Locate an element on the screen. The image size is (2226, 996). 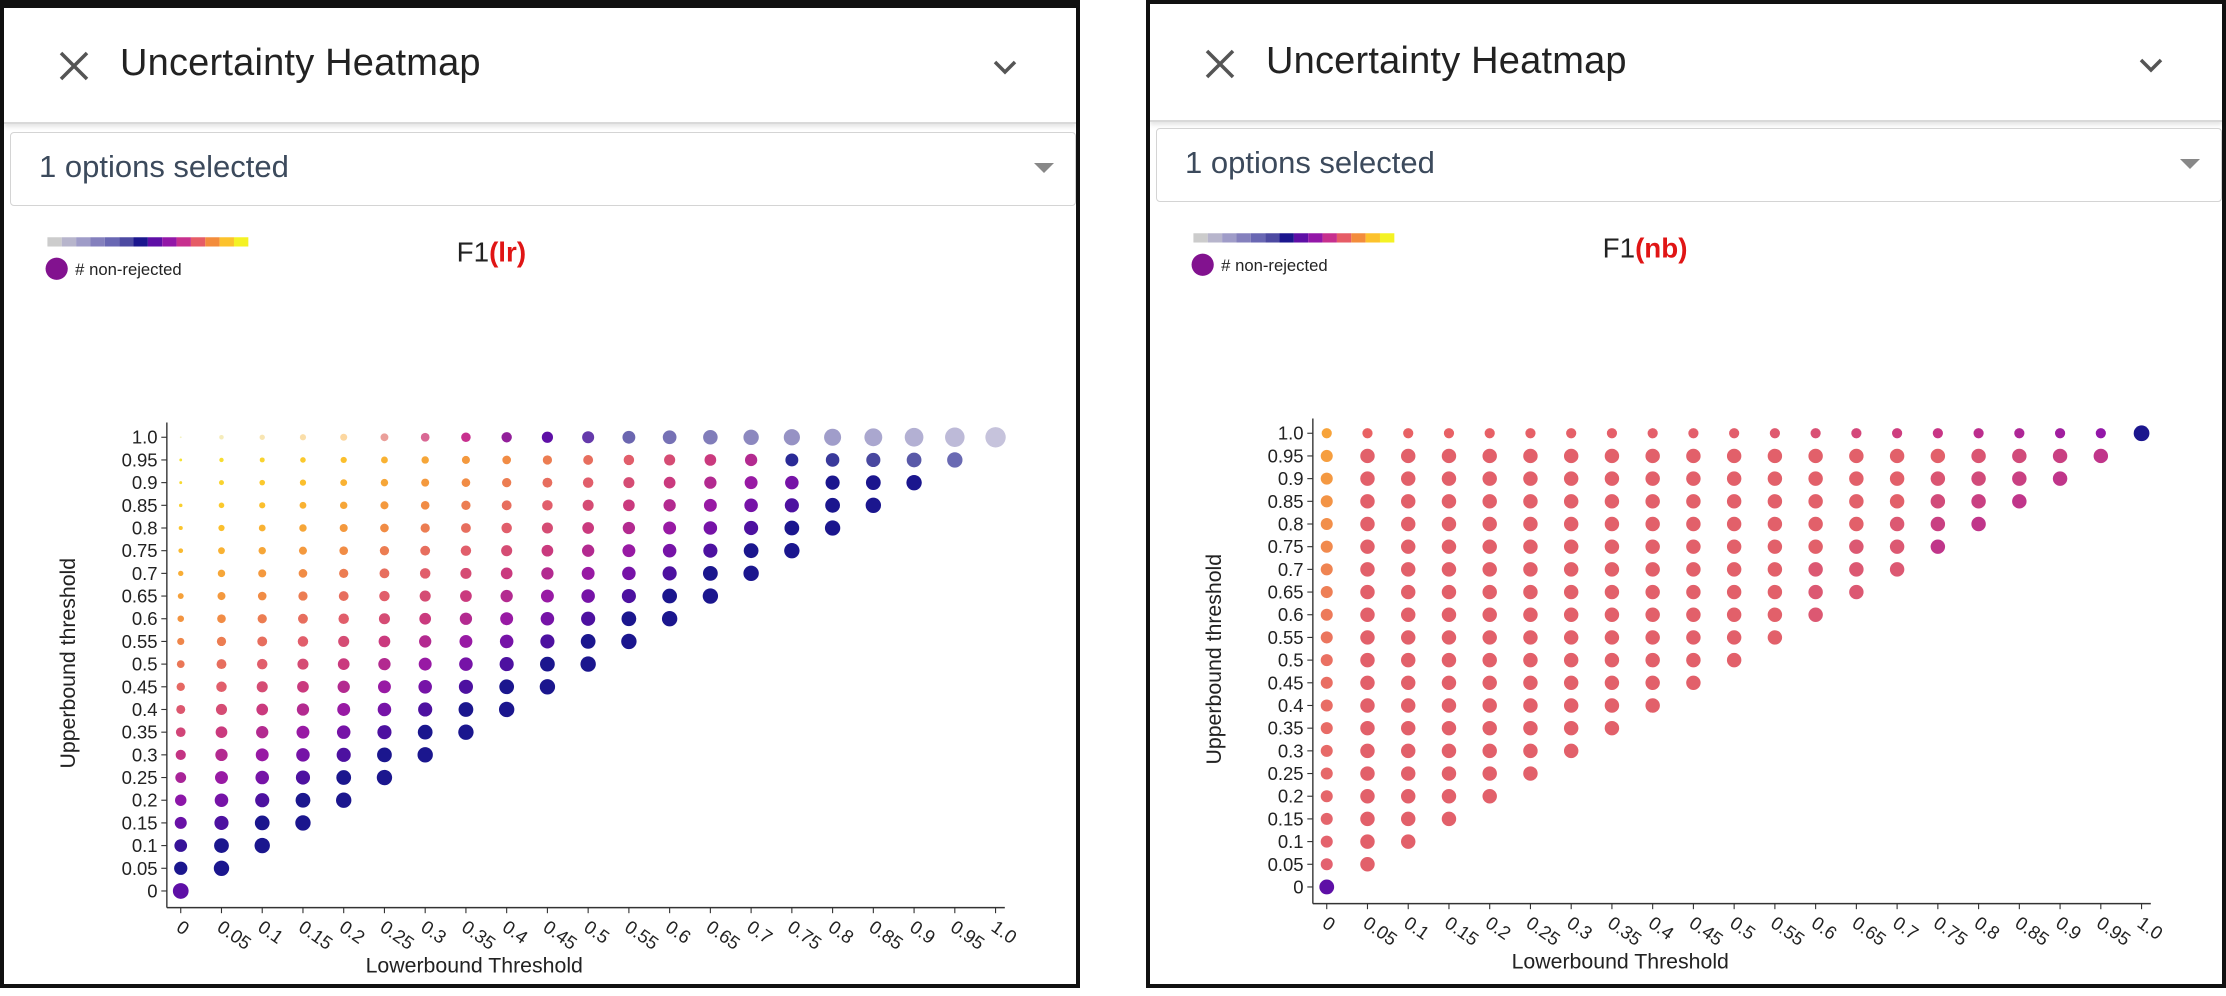
x-tick-label: 0.05 is located at coordinates (1381, 931).